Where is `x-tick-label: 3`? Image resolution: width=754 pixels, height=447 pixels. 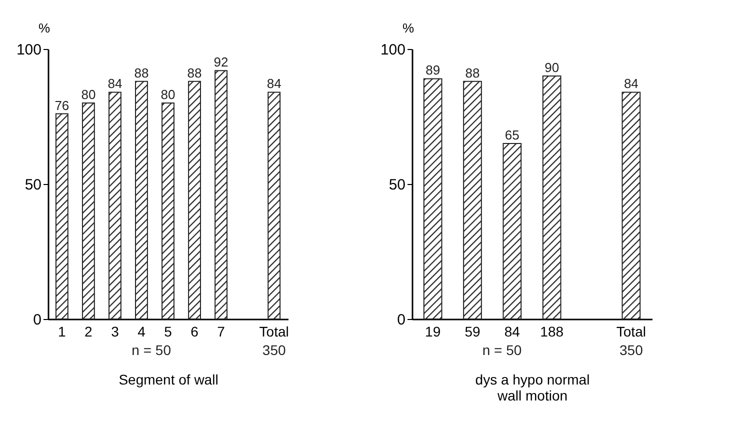
x-tick-label: 3 is located at coordinates (115, 332).